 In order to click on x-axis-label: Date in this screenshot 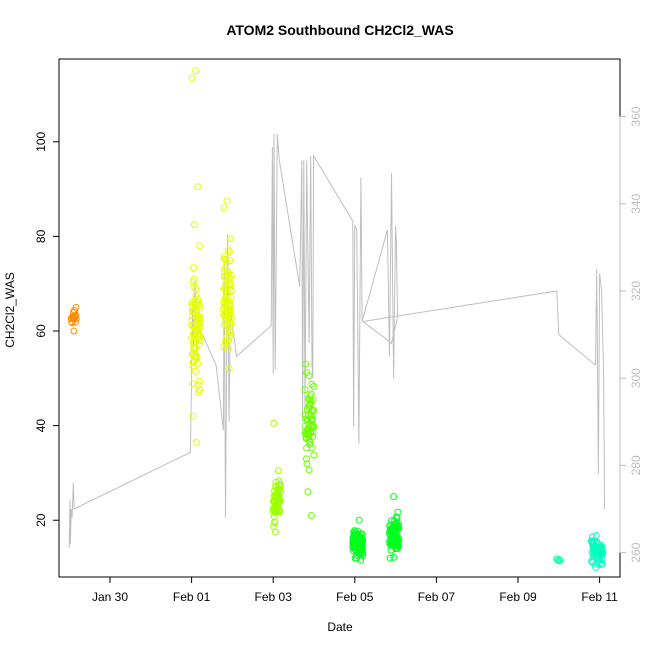, I will do `click(340, 627)`.